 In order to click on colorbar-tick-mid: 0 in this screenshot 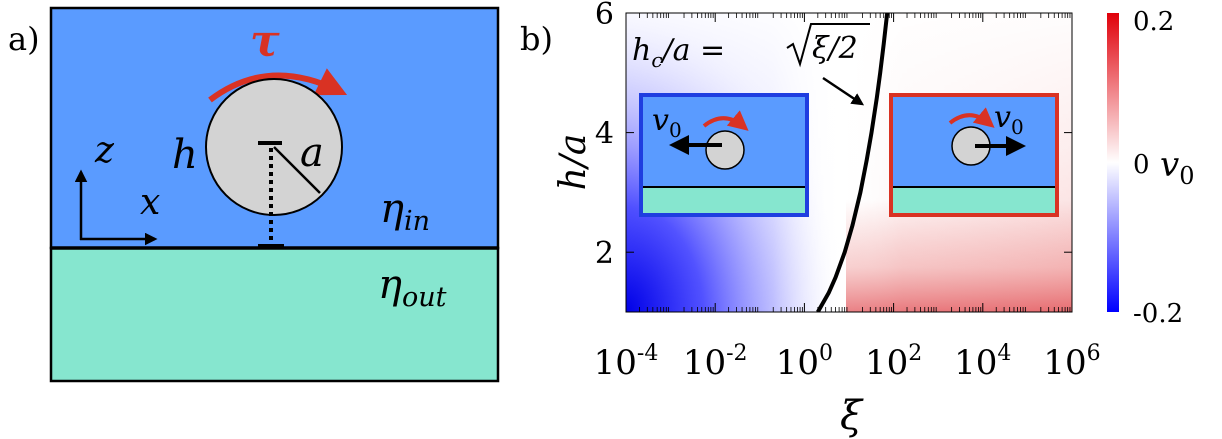, I will do `click(1141, 165)`.